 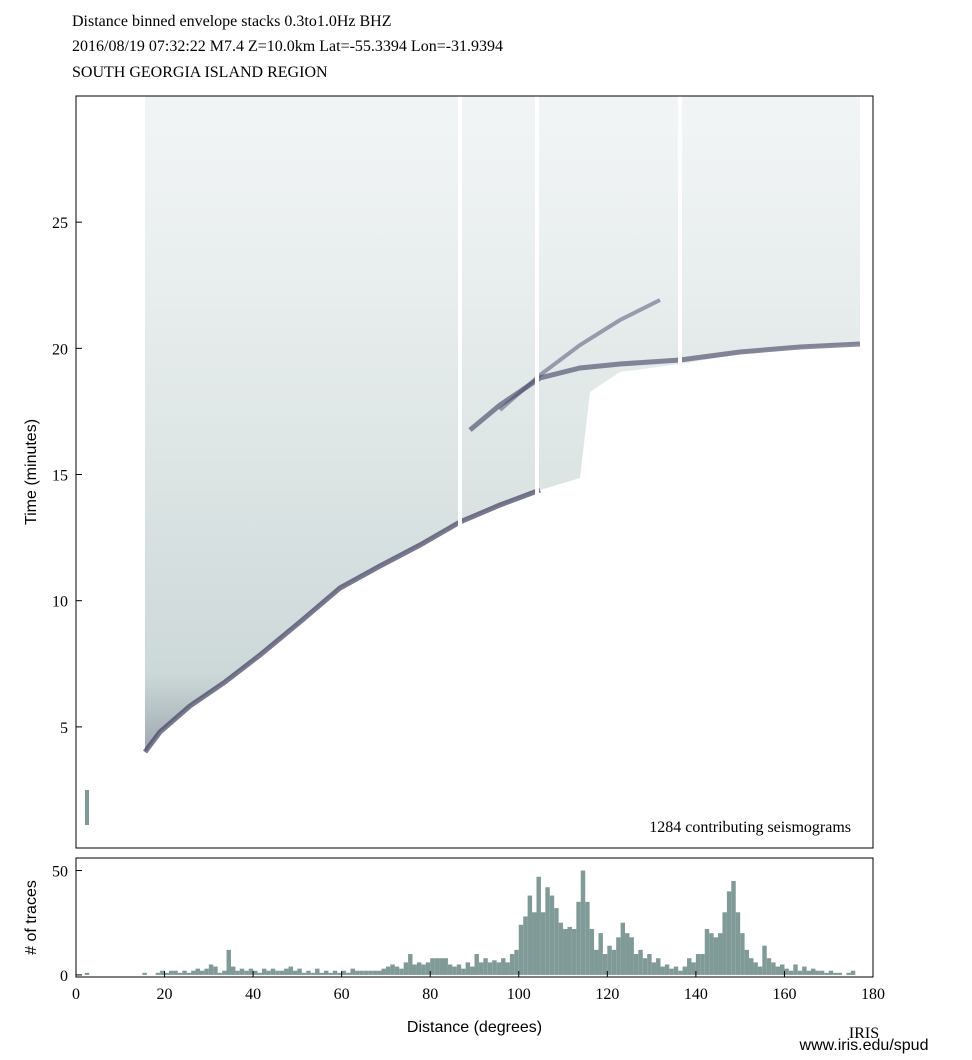 I want to click on x-tick-label: 0, so click(x=76, y=994).